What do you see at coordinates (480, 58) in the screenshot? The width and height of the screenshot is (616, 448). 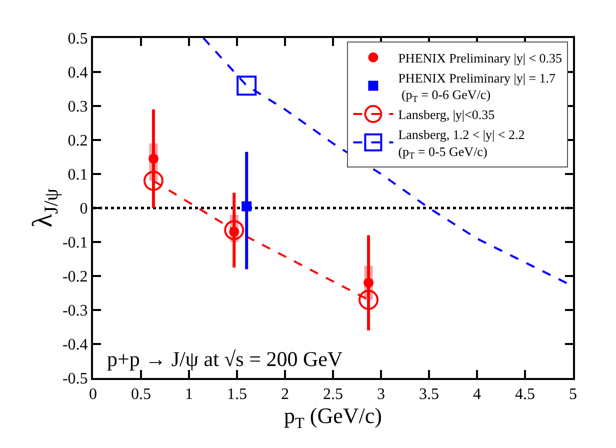 I see `legend-label: PHENIX Preliminary |y| < 0.35` at bounding box center [480, 58].